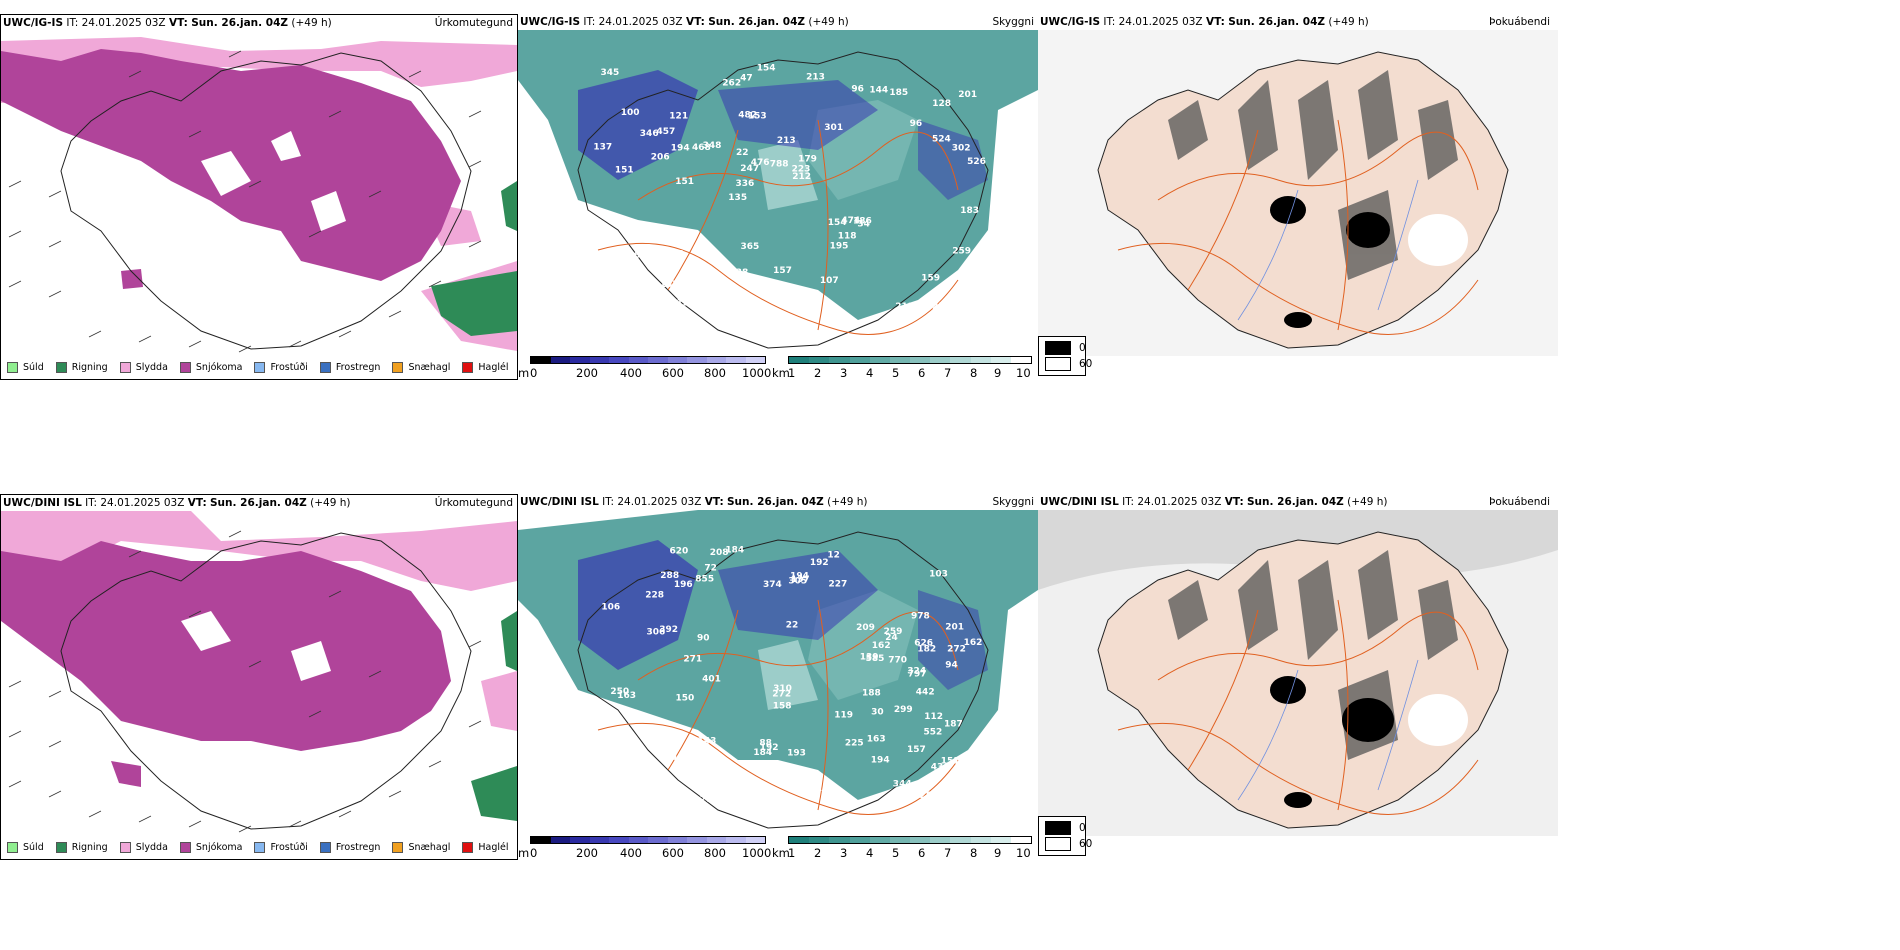 This screenshot has width=1900, height=950. I want to click on cloud-height-label: 118, so click(847, 236).